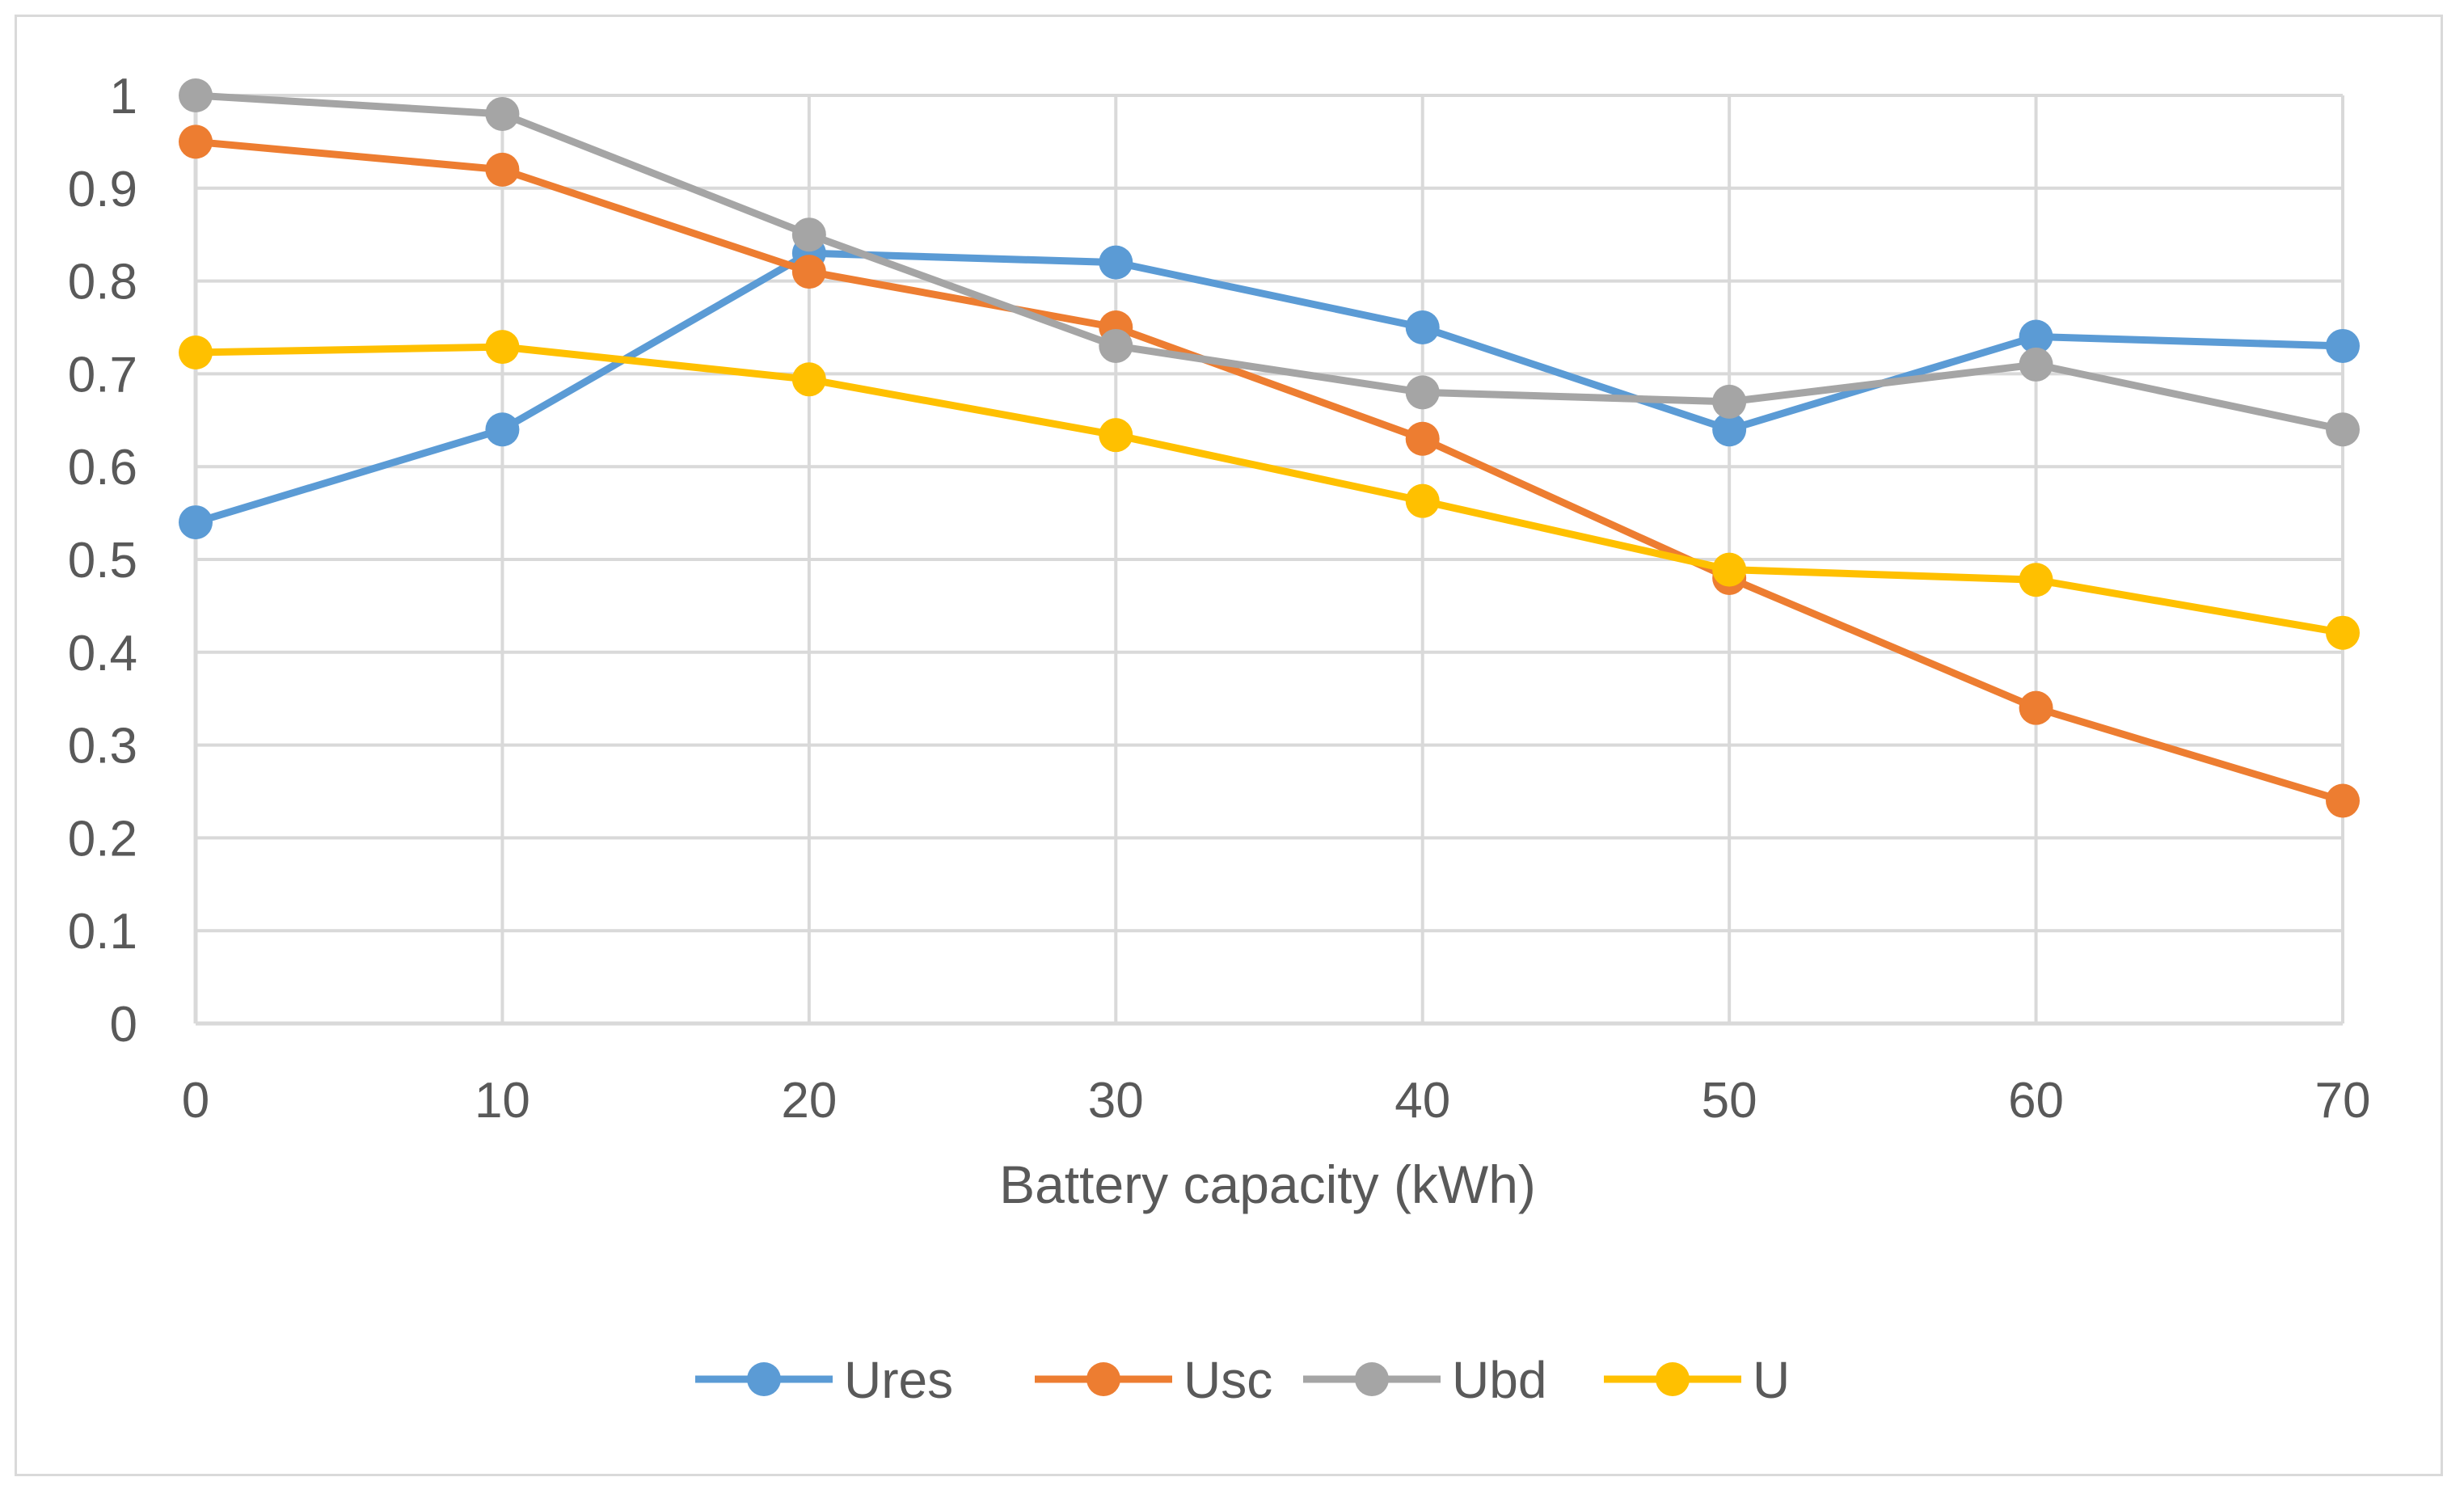 Image resolution: width=2464 pixels, height=1494 pixels. I want to click on y-tick-label: 0.3, so click(103, 746).